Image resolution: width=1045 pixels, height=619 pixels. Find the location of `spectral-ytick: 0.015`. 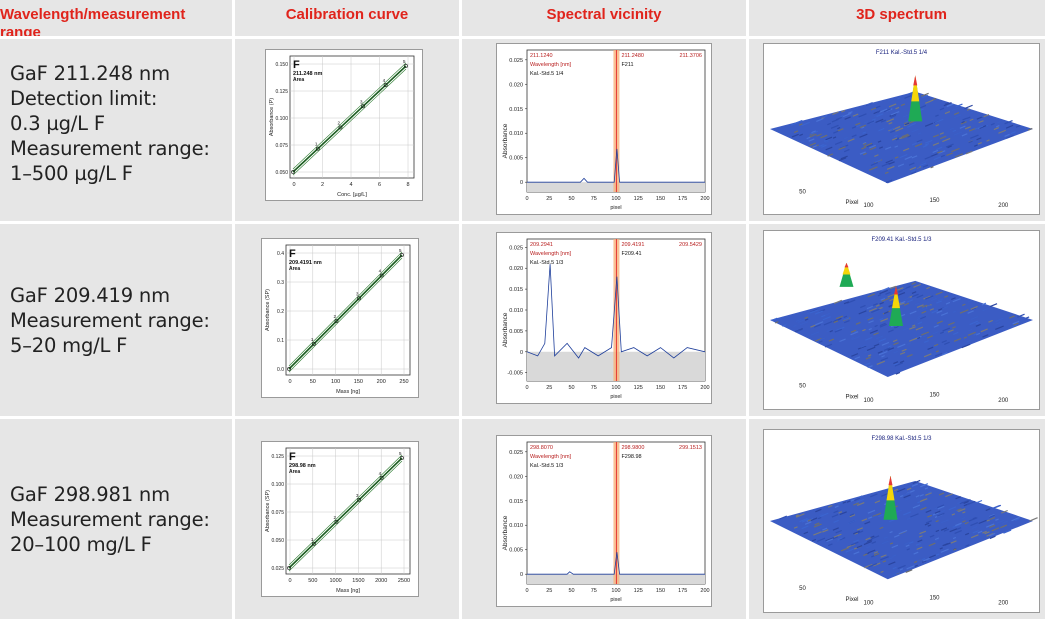

spectral-ytick: 0.015 is located at coordinates (516, 290).